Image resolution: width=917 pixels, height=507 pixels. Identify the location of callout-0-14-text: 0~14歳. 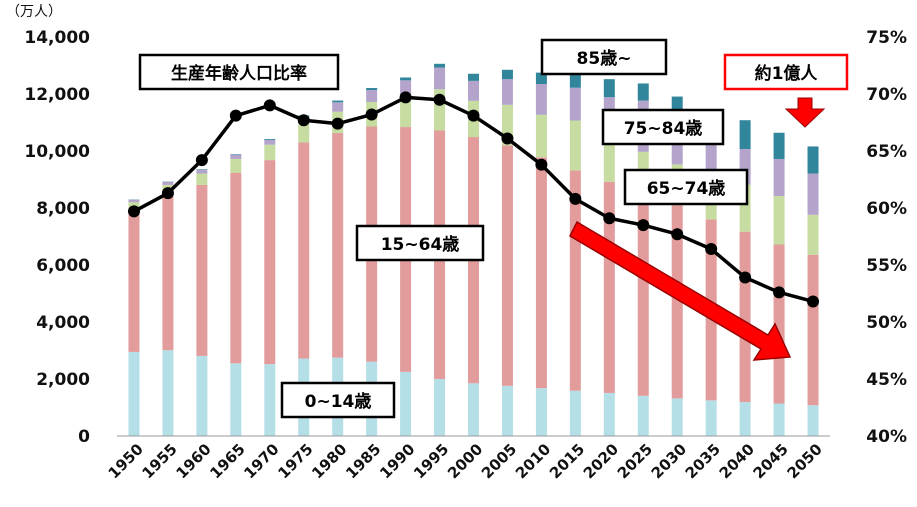
(338, 401).